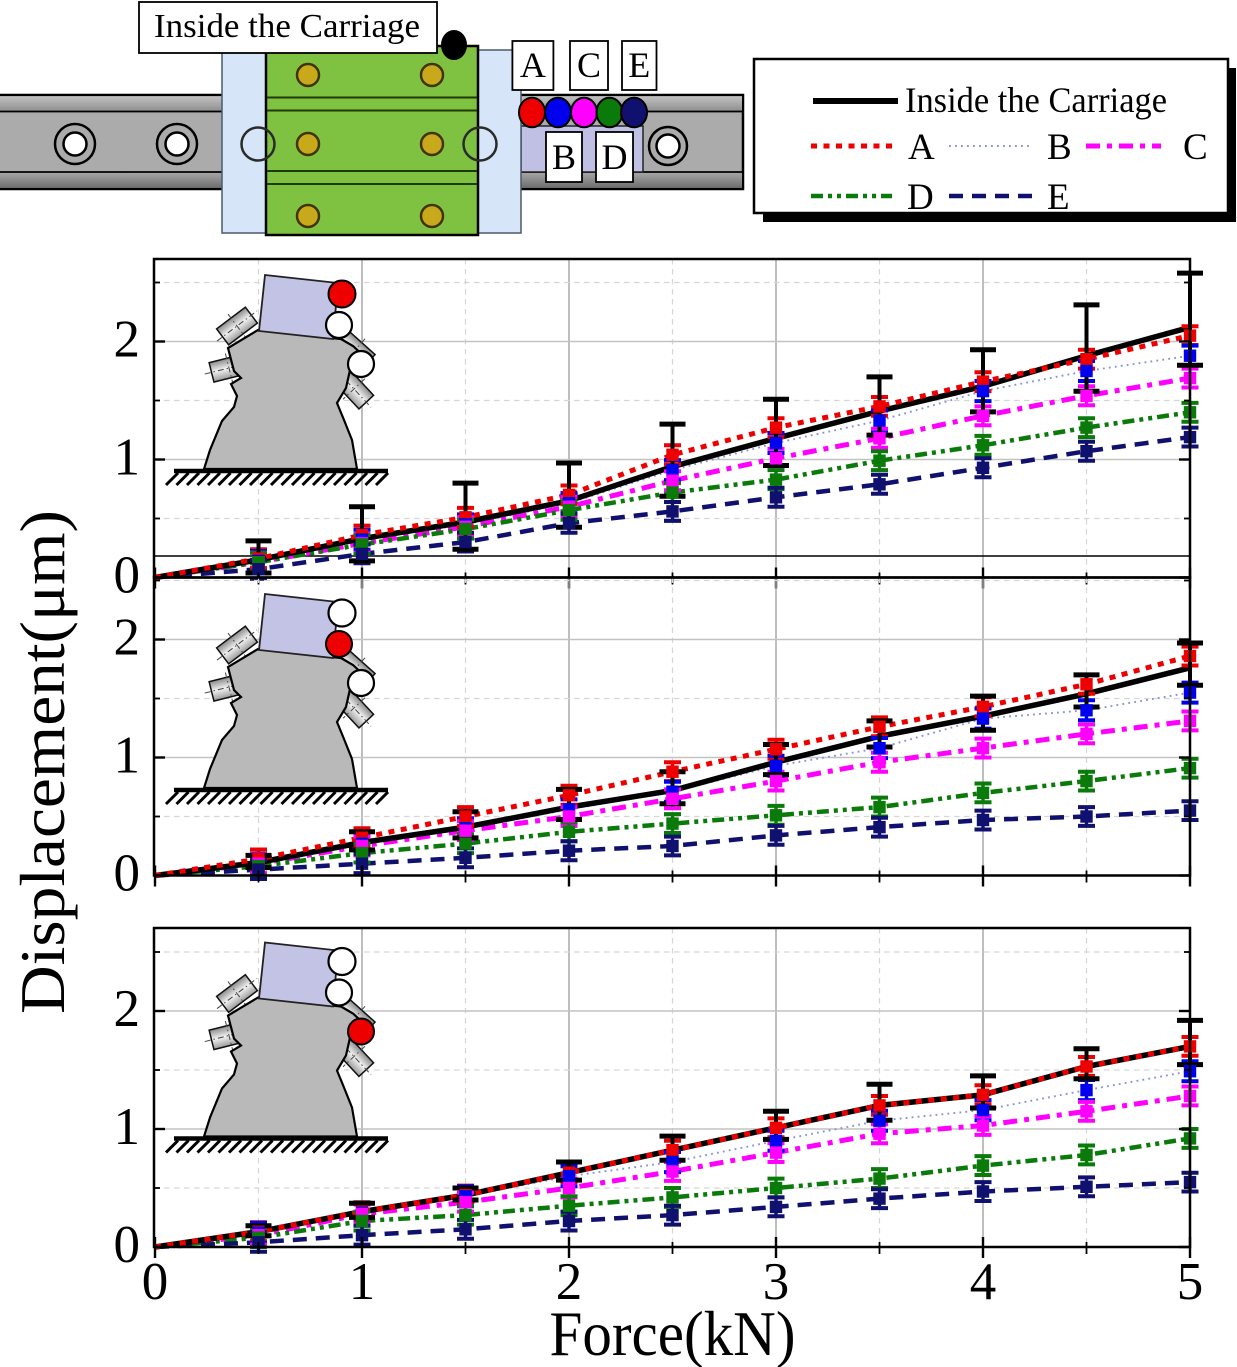  What do you see at coordinates (776, 1282) in the screenshot?
I see `svg-text: 3` at bounding box center [776, 1282].